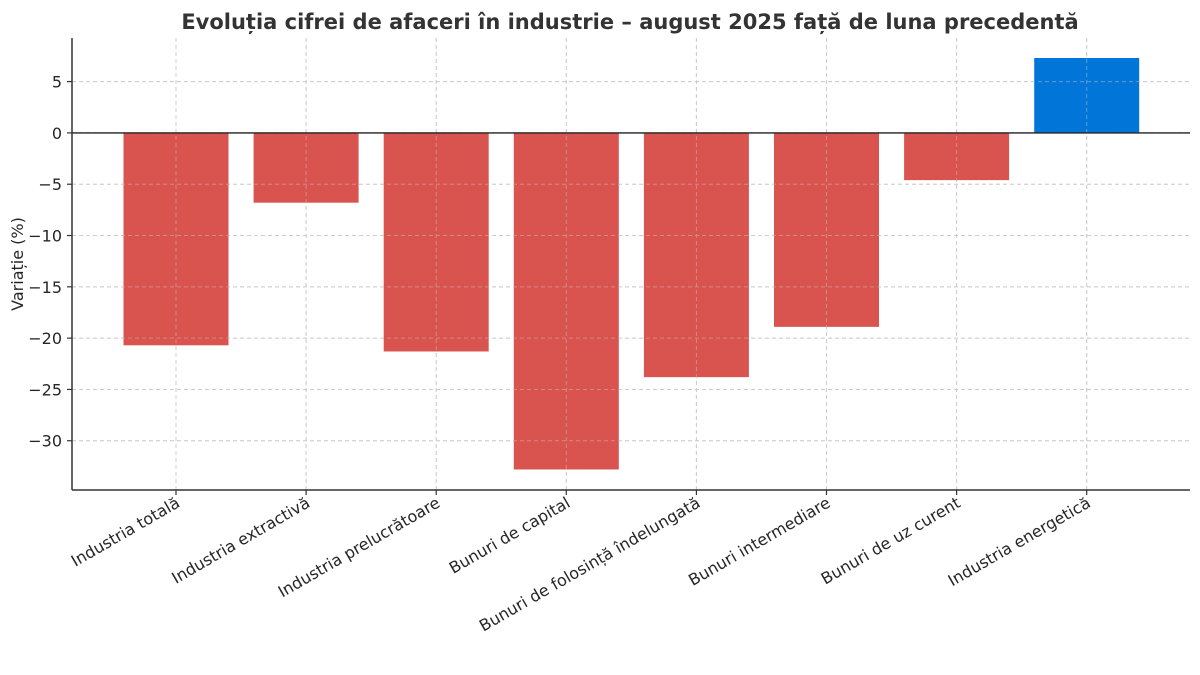 The height and width of the screenshot is (675, 1200). What do you see at coordinates (50, 184) in the screenshot?
I see `y-tick-label: −5` at bounding box center [50, 184].